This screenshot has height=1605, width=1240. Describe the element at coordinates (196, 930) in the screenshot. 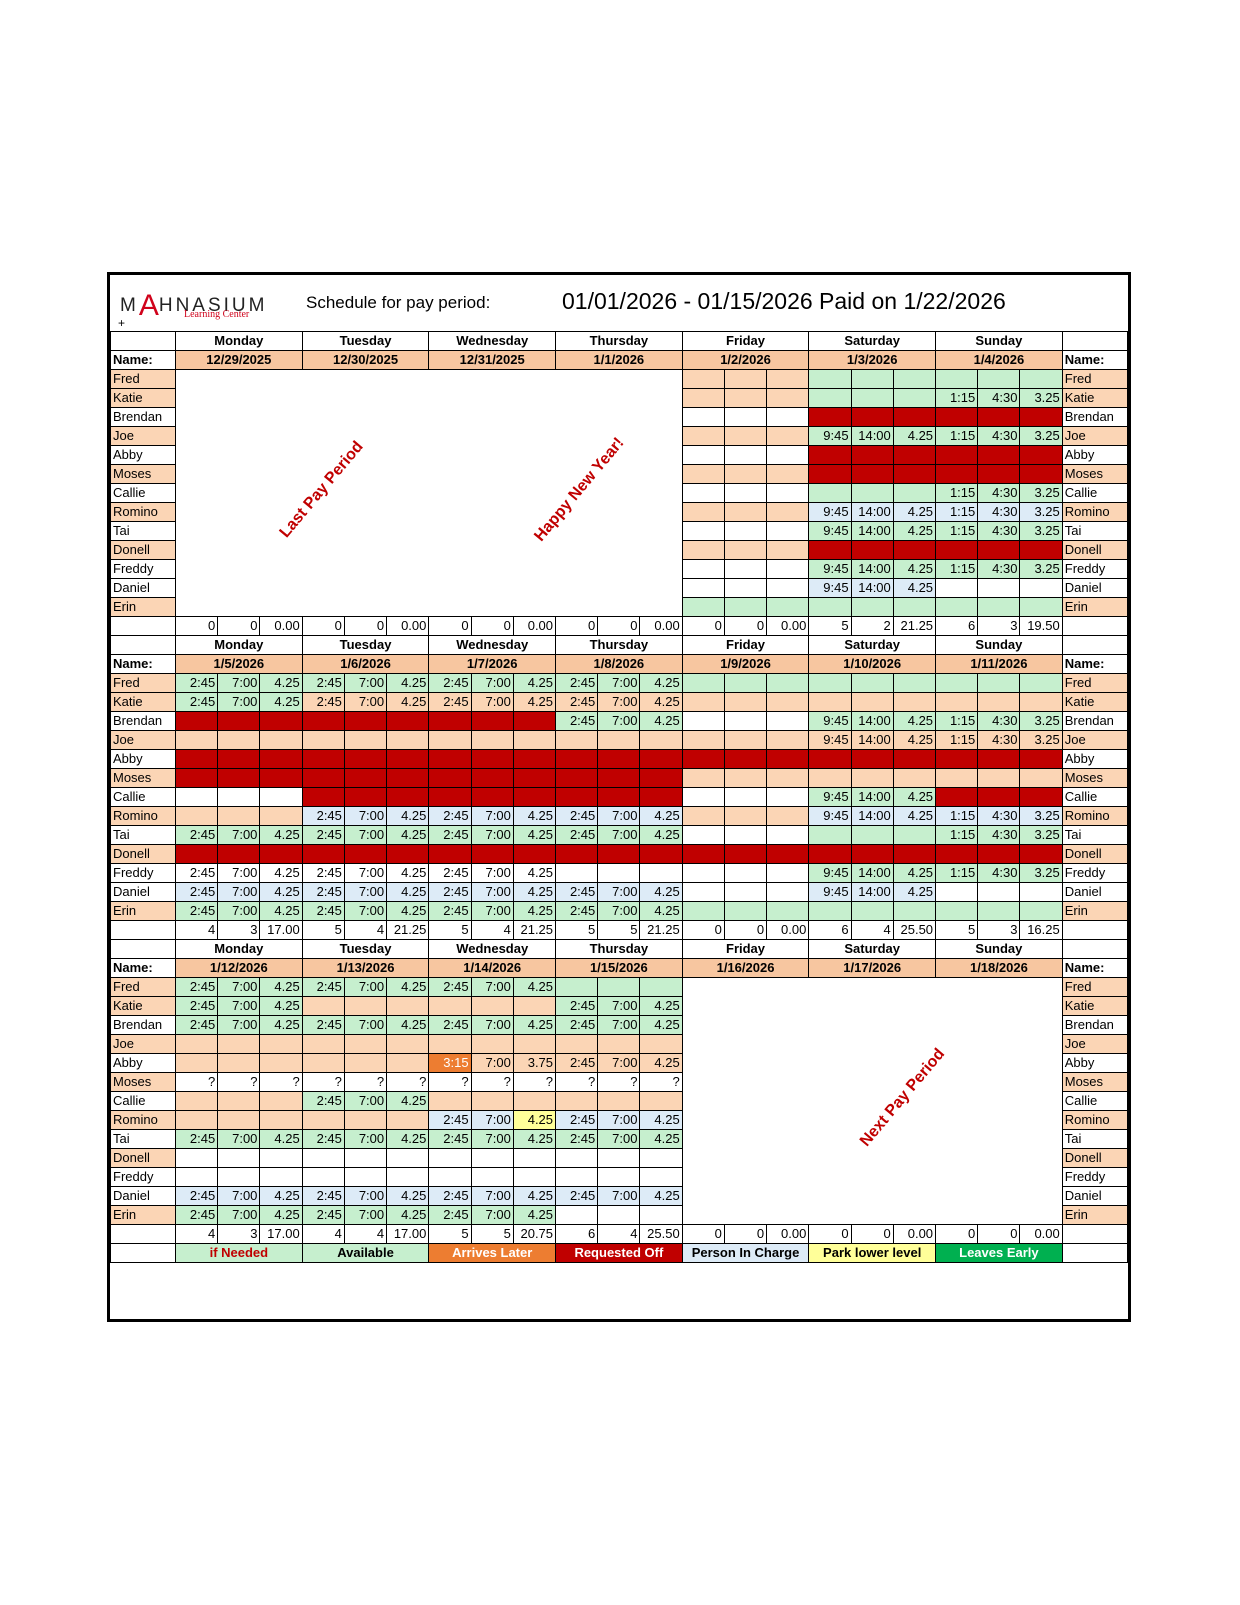

I see `total-cell: 4` at that location.